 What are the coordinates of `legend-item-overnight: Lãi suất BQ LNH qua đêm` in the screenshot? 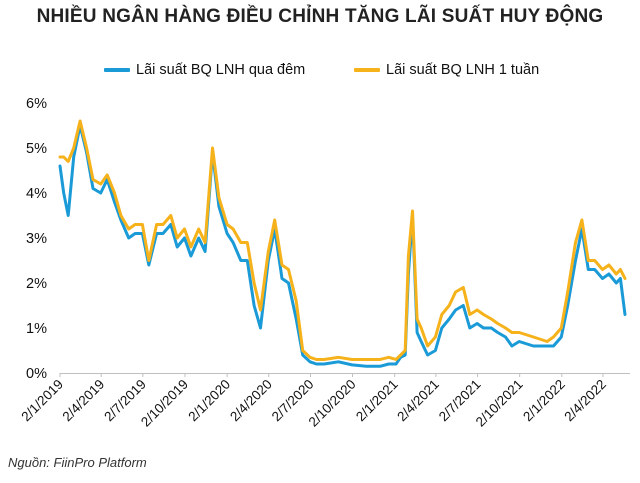 It's located at (204, 70).